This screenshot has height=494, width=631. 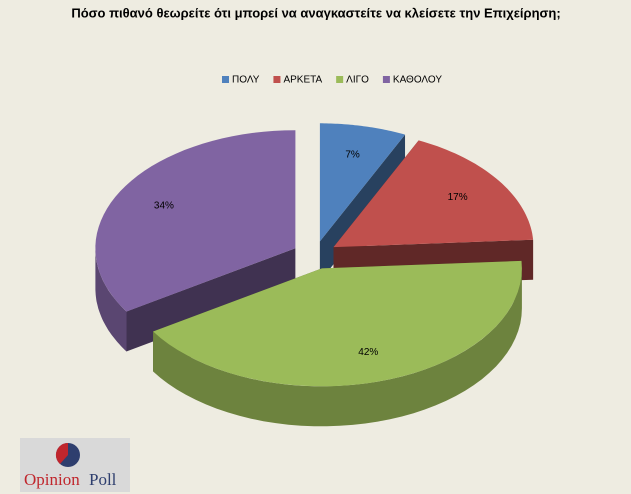 What do you see at coordinates (111, 300) in the screenshot?
I see `slice-side` at bounding box center [111, 300].